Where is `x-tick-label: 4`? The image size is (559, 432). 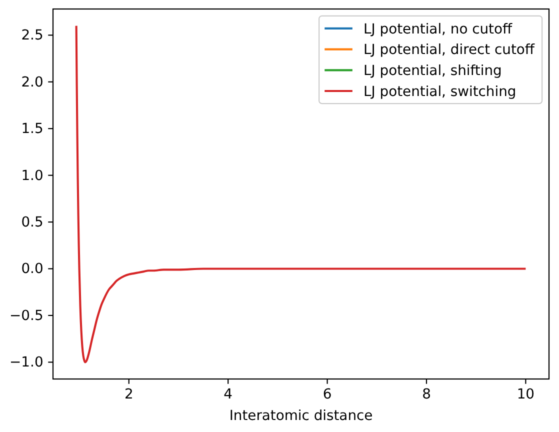 x-tick-label: 4 is located at coordinates (228, 394).